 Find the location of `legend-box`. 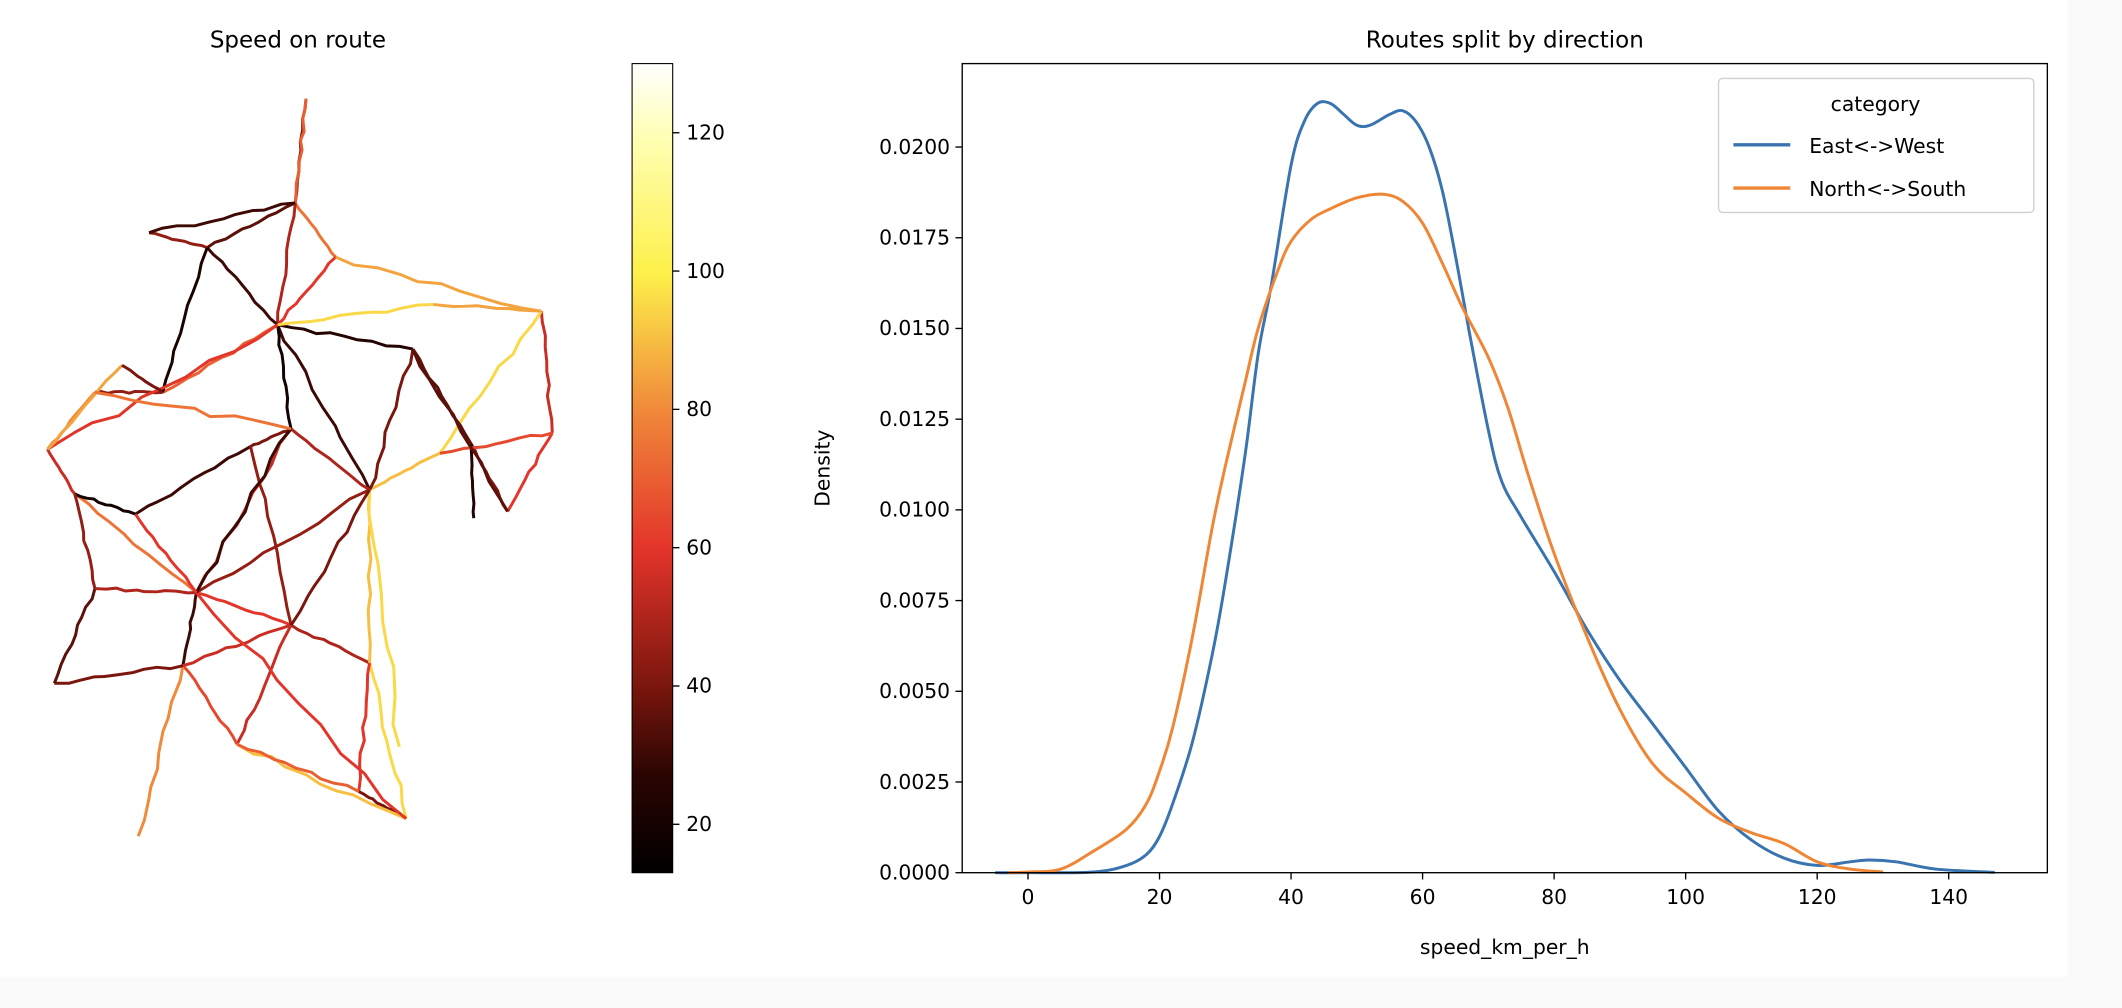

legend-box is located at coordinates (1876, 145).